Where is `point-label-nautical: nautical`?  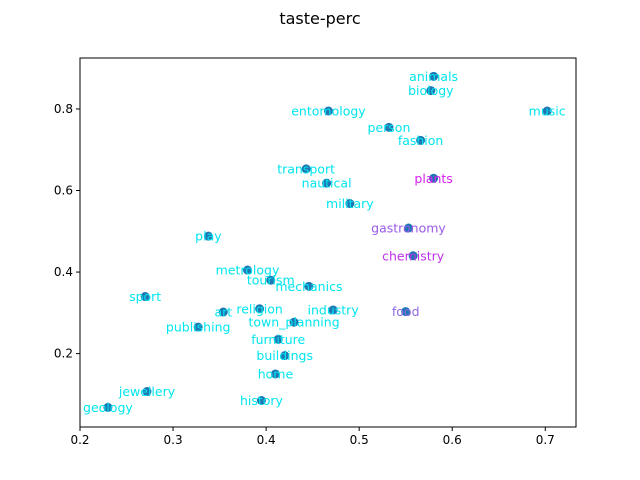 point-label-nautical: nautical is located at coordinates (327, 183).